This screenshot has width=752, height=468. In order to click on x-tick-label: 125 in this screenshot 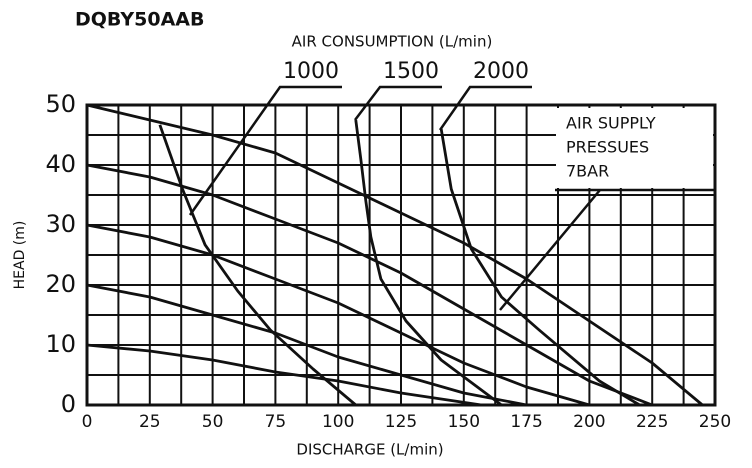, I will do `click(401, 422)`.